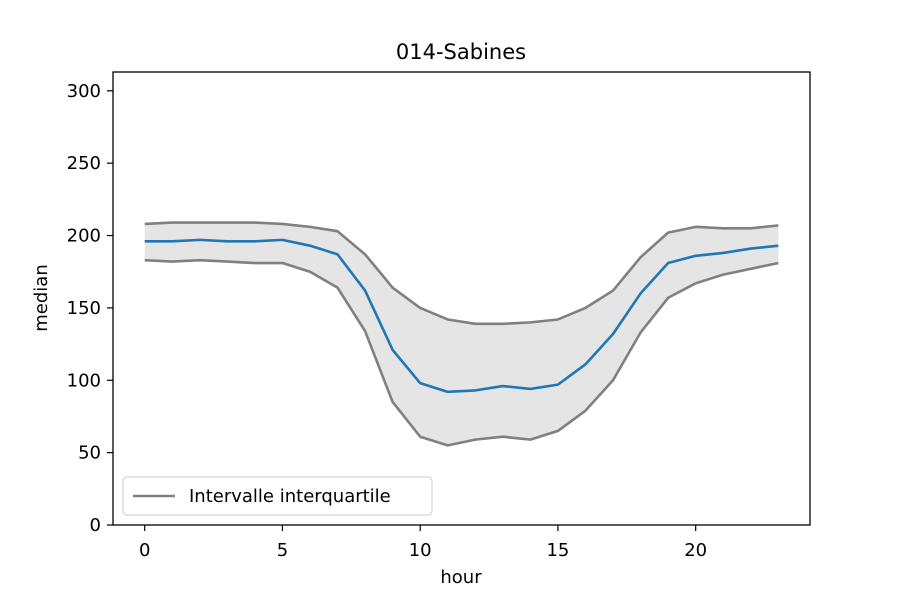 The width and height of the screenshot is (900, 600). I want to click on x-tick-label: 15, so click(557, 550).